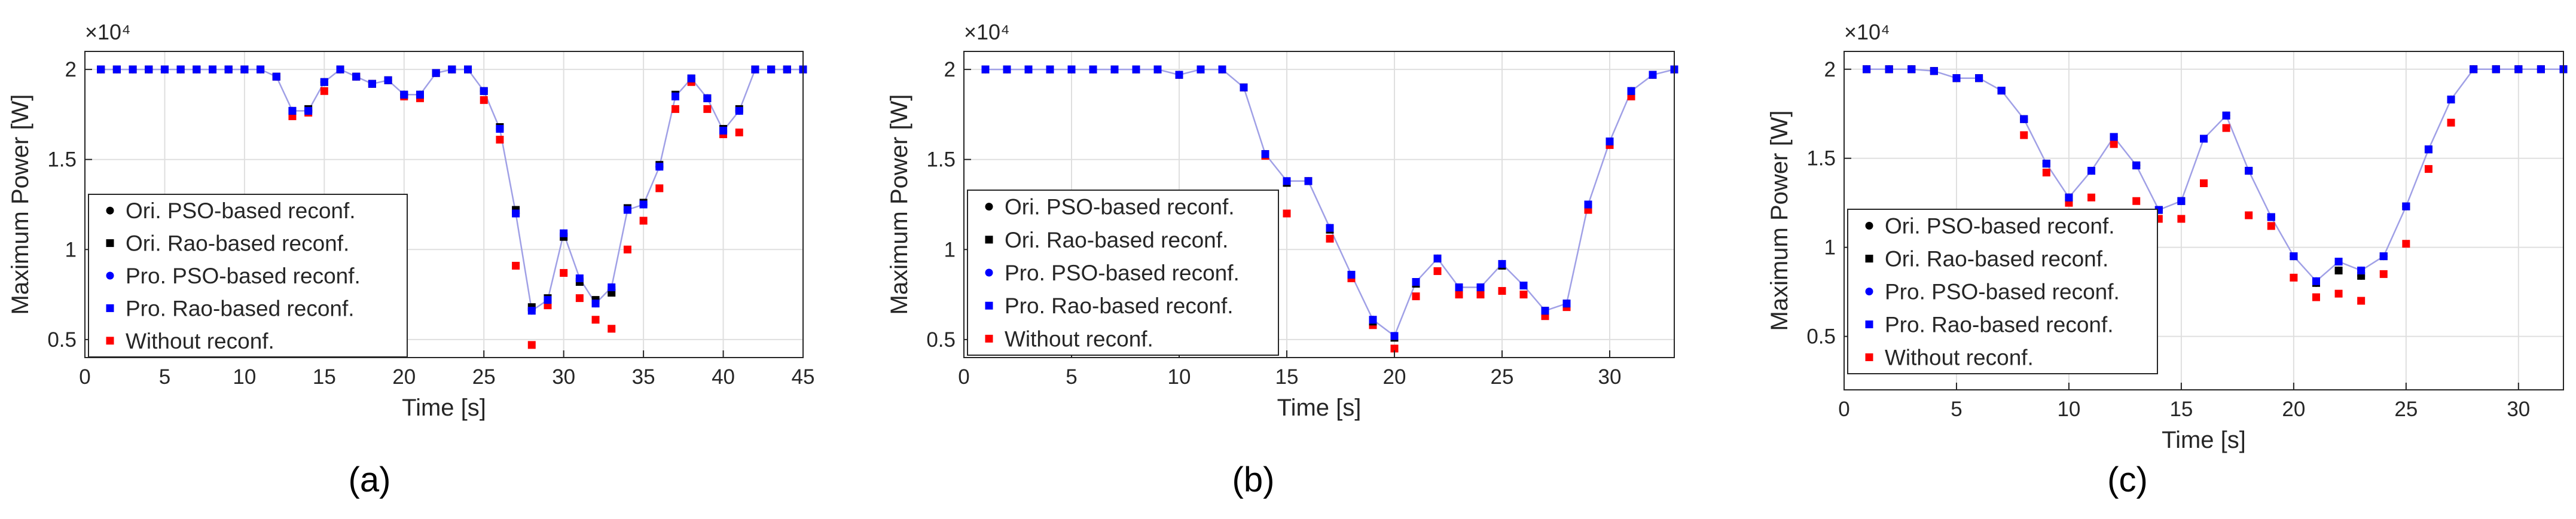  What do you see at coordinates (370, 479) in the screenshot?
I see `panel-caption: (a)` at bounding box center [370, 479].